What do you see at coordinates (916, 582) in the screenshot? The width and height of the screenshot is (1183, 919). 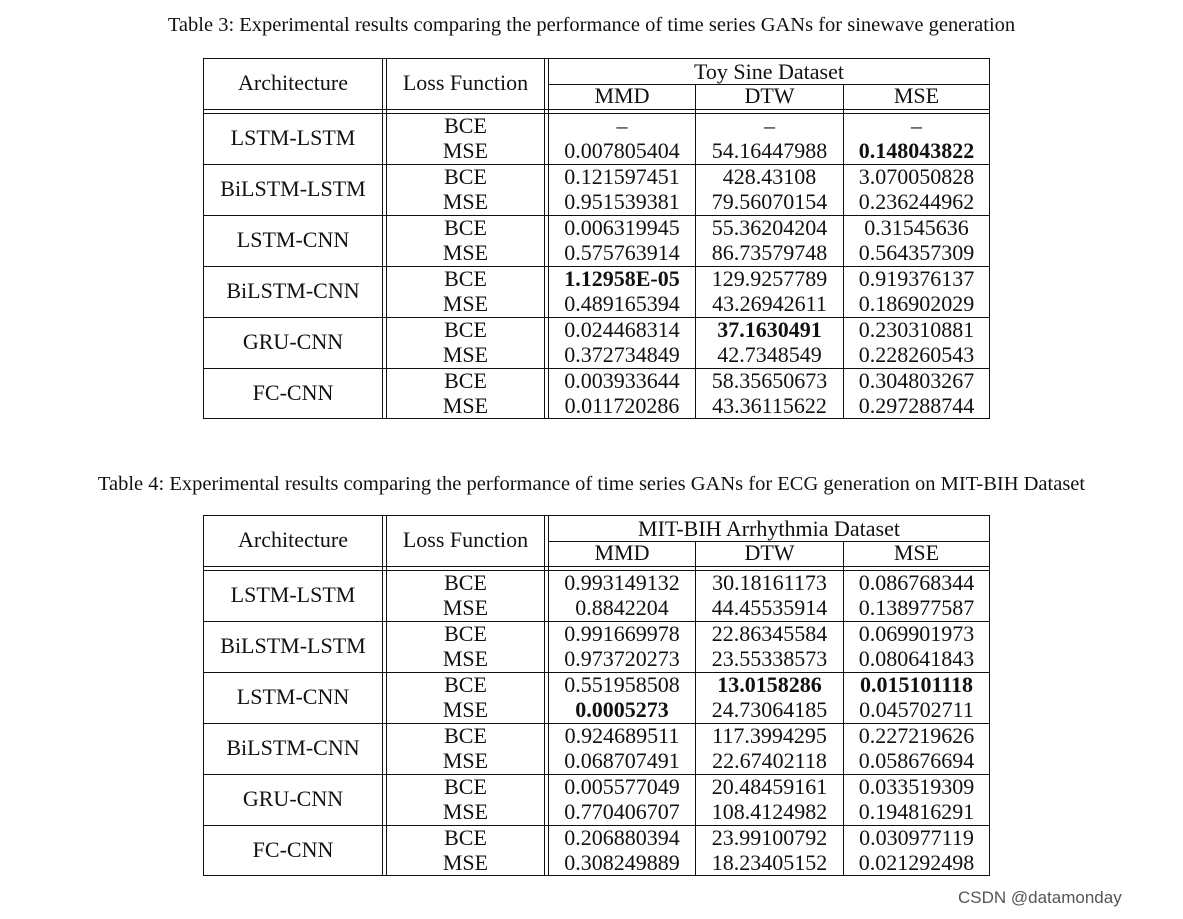 I see `table-cell: 0.086768344` at bounding box center [916, 582].